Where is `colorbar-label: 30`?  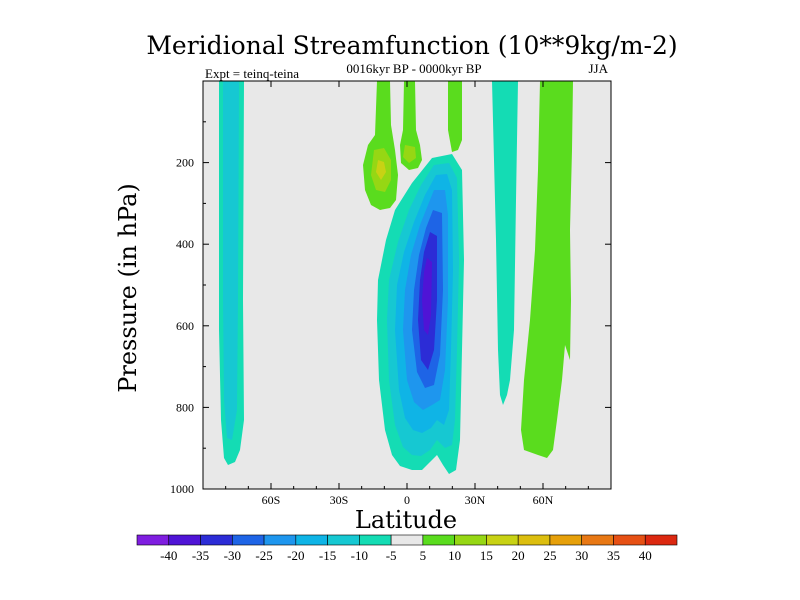
colorbar-label: 30 is located at coordinates (581, 555).